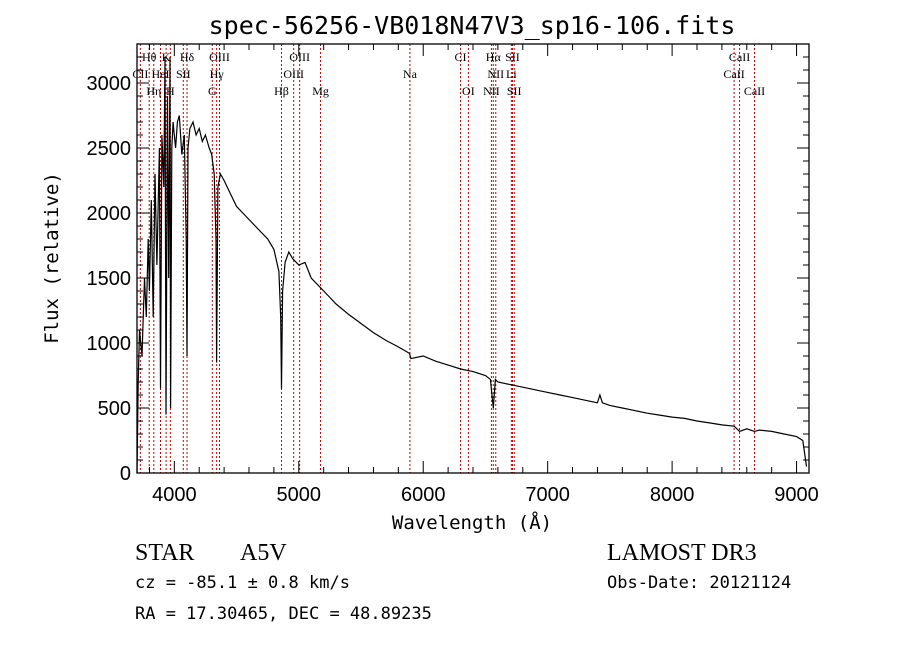  Describe the element at coordinates (320, 91) in the screenshot. I see `line-marker-label: Mg` at that location.